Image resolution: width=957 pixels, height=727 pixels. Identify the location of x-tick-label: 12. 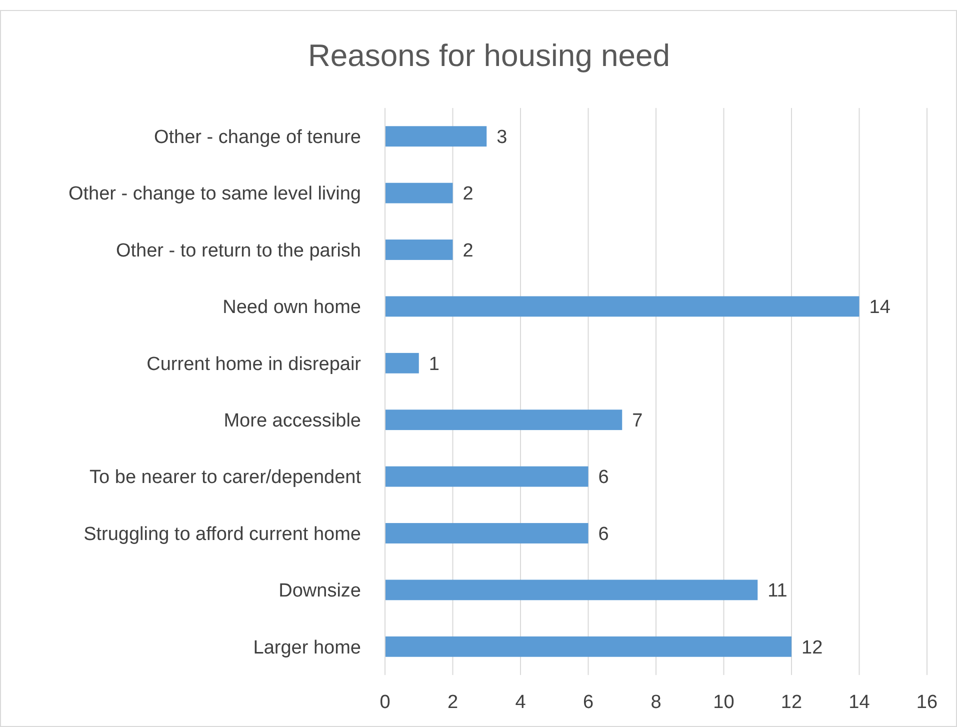
(791, 702).